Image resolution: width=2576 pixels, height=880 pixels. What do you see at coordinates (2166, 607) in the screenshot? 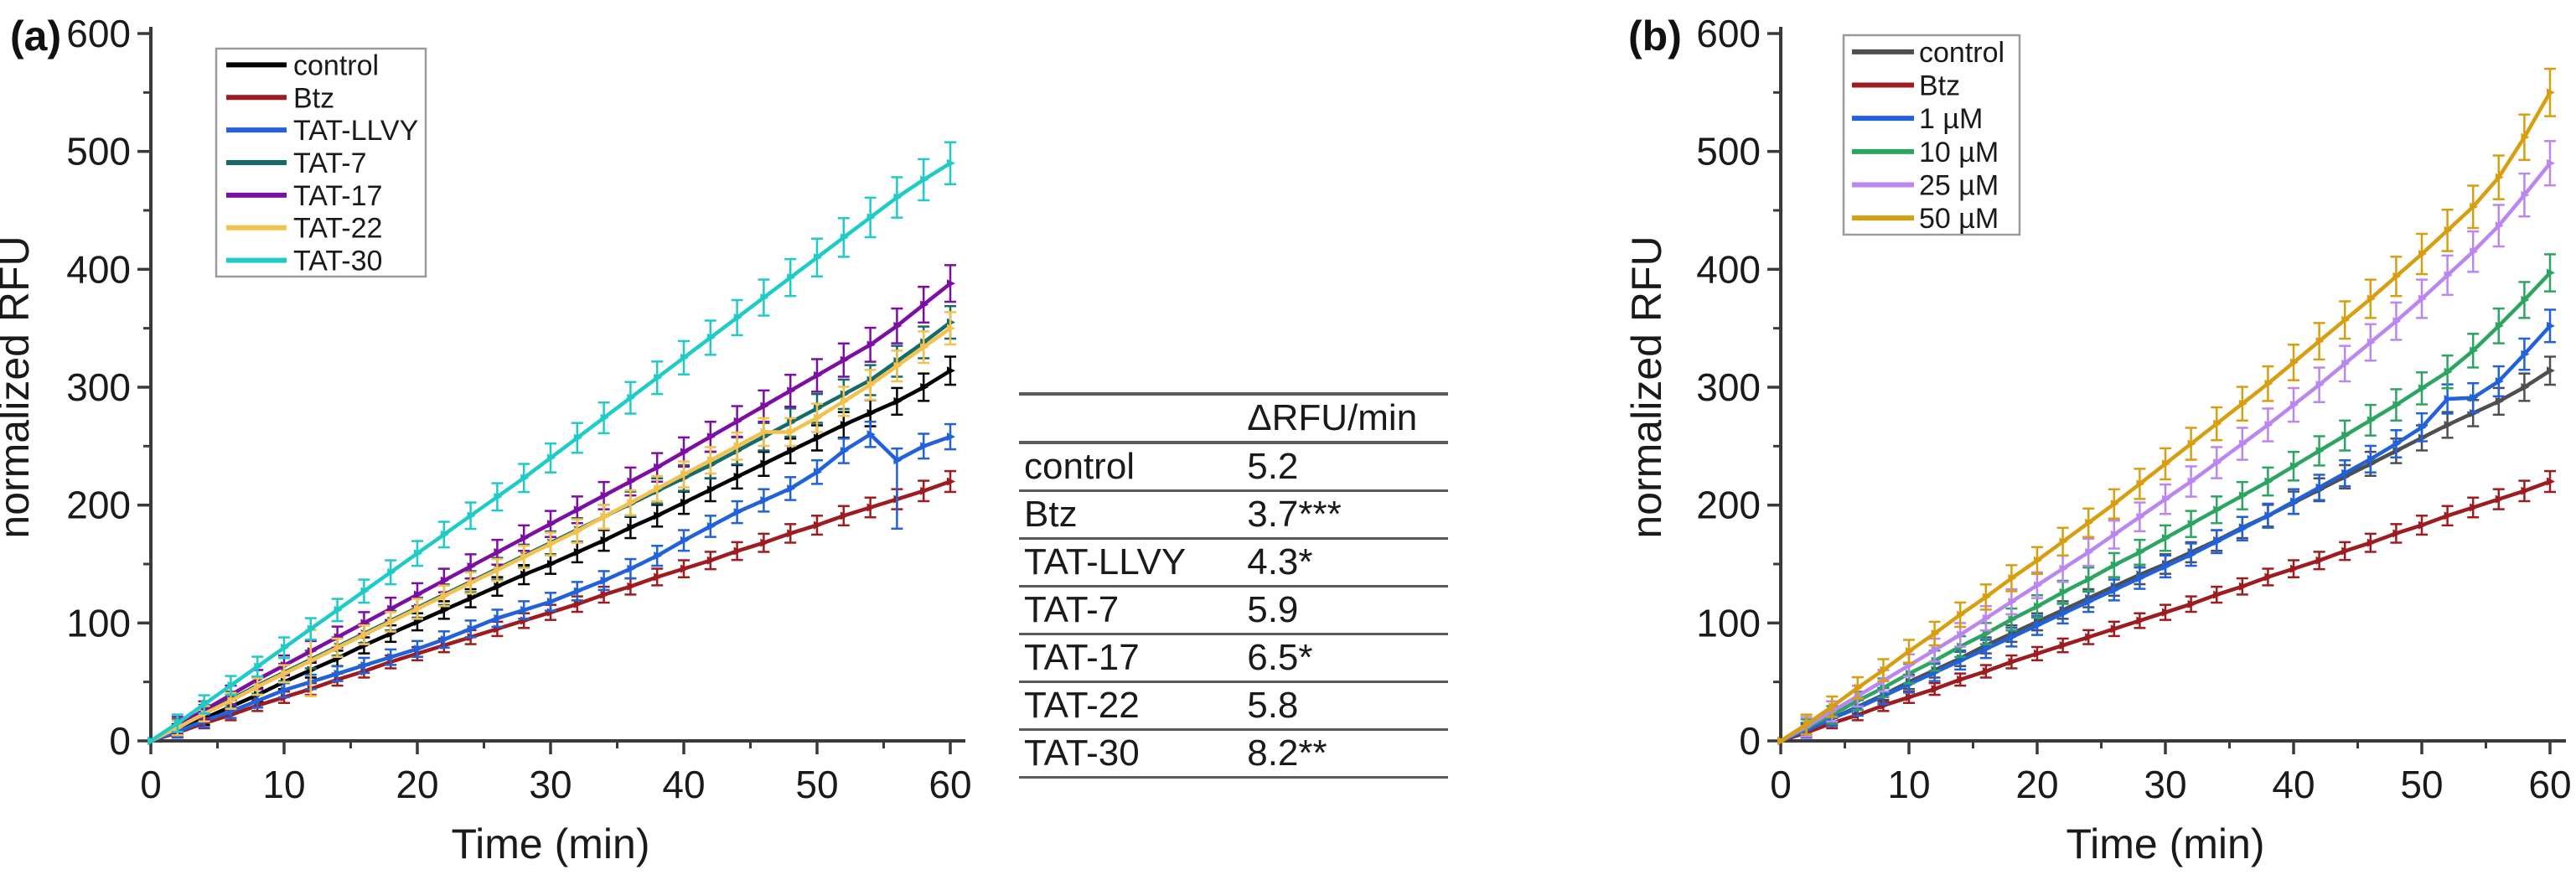
I see `series-btz` at bounding box center [2166, 607].